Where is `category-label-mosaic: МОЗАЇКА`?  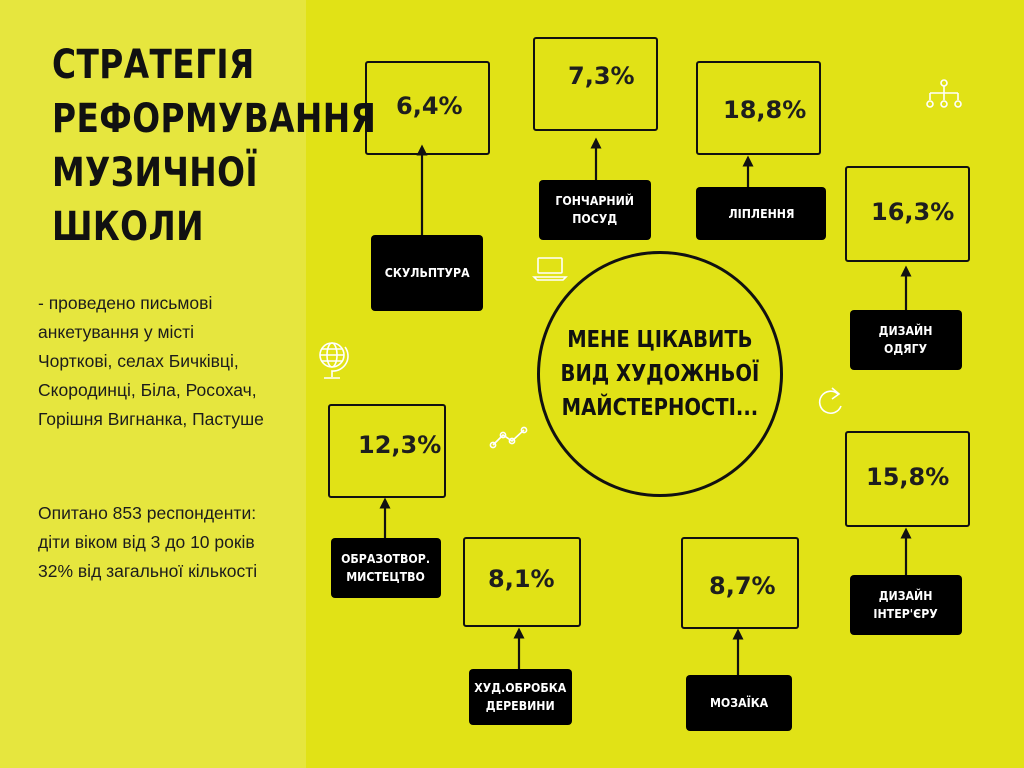
category-label-mosaic: МОЗАЇКА is located at coordinates (739, 703).